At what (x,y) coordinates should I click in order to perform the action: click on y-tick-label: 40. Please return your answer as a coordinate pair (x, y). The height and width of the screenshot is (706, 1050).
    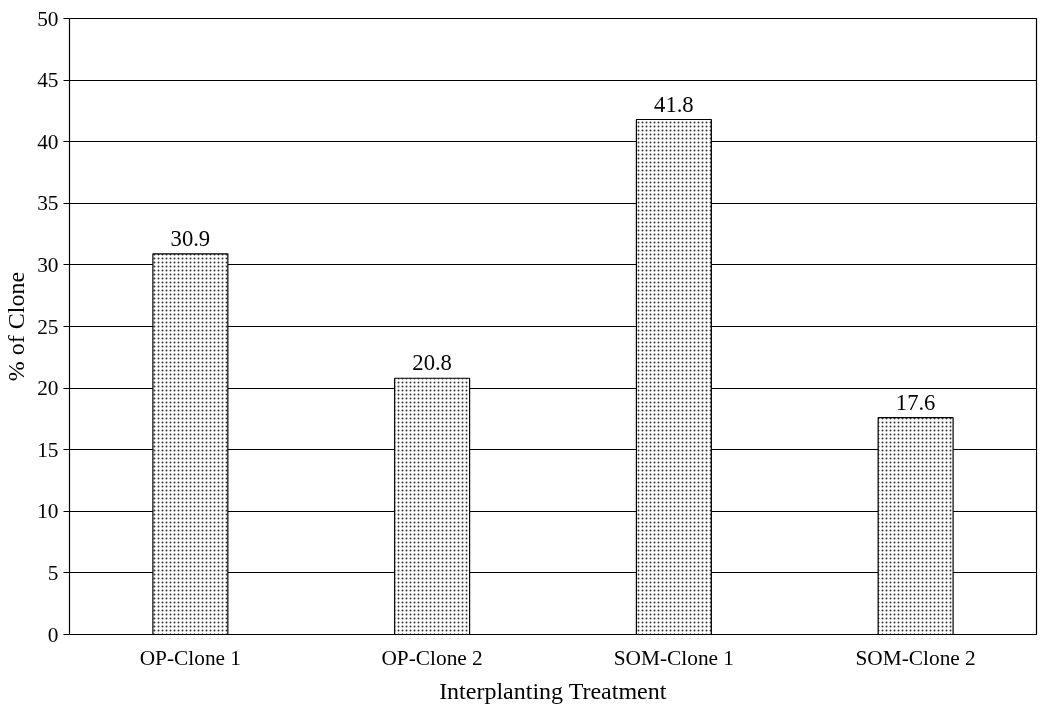
    Looking at the image, I should click on (48, 141).